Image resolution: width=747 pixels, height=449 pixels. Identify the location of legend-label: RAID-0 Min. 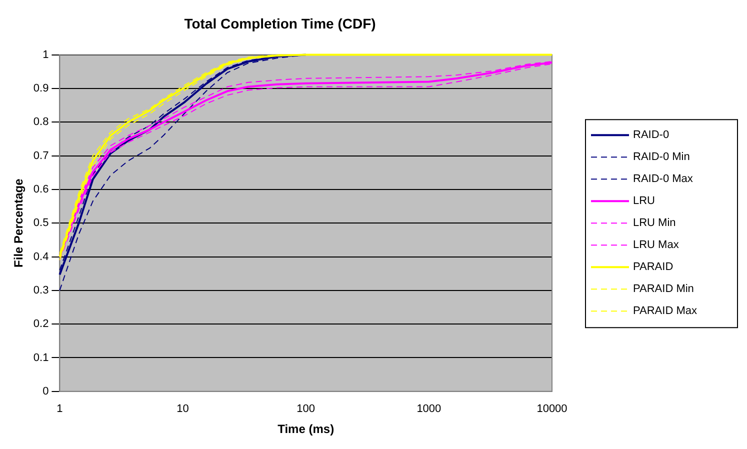
(661, 157).